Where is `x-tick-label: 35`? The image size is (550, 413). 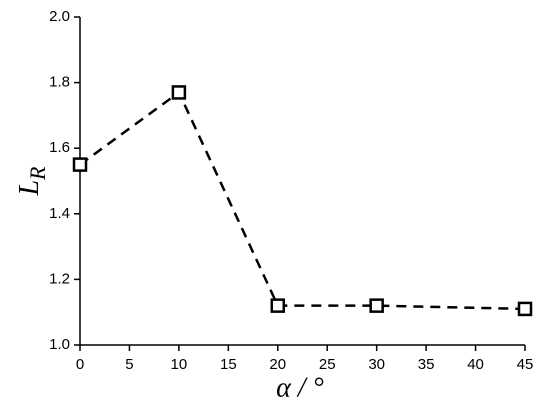
x-tick-label: 35 is located at coordinates (426, 364).